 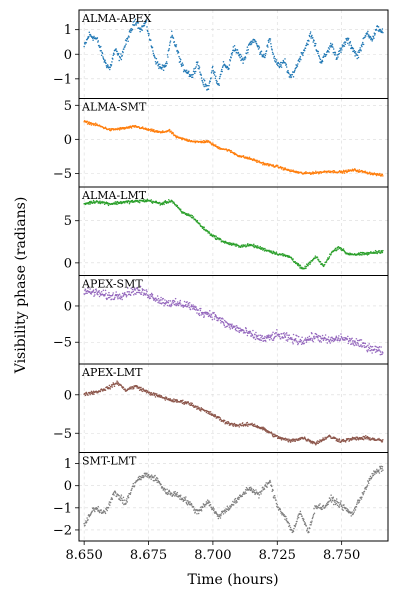 I want to click on series-points, so click(x=233, y=499).